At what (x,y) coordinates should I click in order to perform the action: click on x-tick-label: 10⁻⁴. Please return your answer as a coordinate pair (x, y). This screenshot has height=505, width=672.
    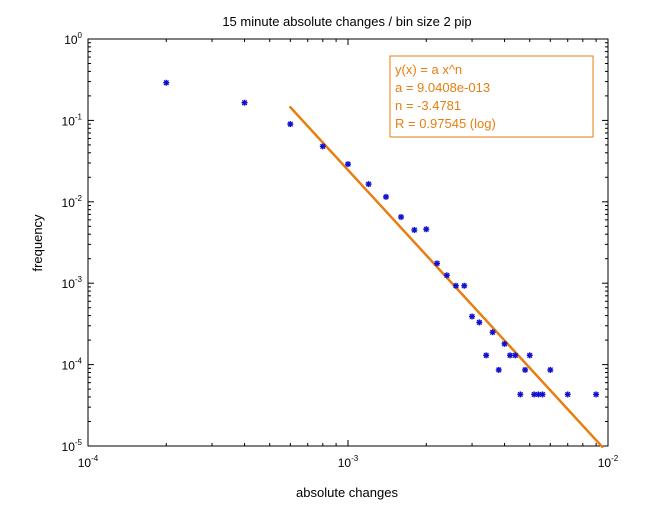
    Looking at the image, I should click on (88, 462).